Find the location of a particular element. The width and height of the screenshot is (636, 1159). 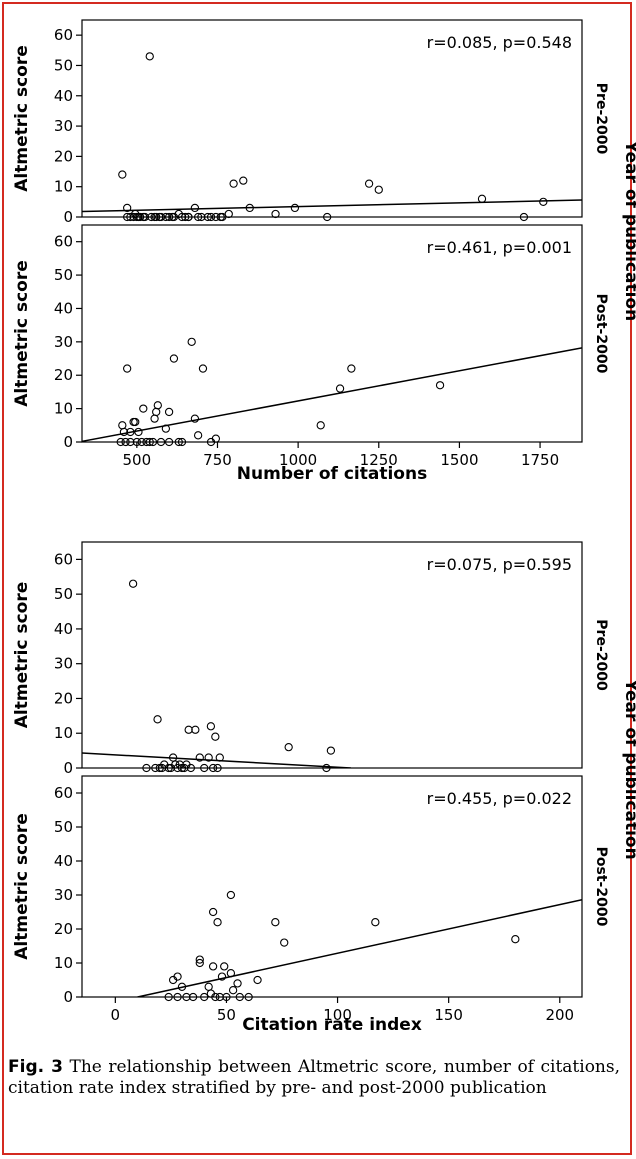

y-tick-label: 40 is located at coordinates (63, 629).